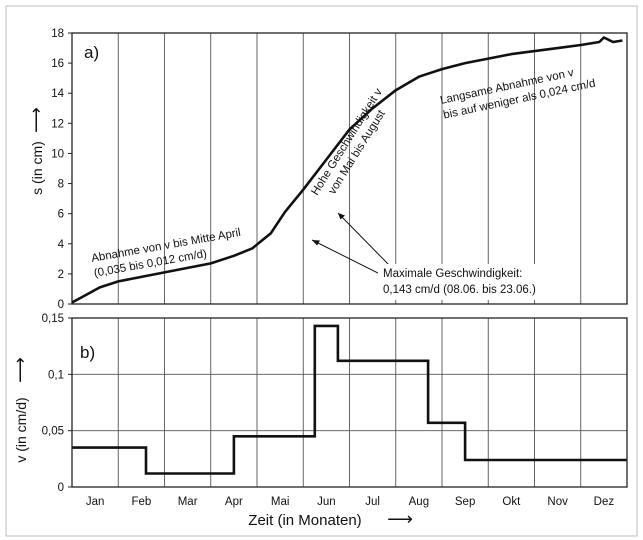 Image resolution: width=643 pixels, height=540 pixels. Describe the element at coordinates (56, 375) in the screenshot. I see `panel-b-y-tick-label: 0,1` at that location.